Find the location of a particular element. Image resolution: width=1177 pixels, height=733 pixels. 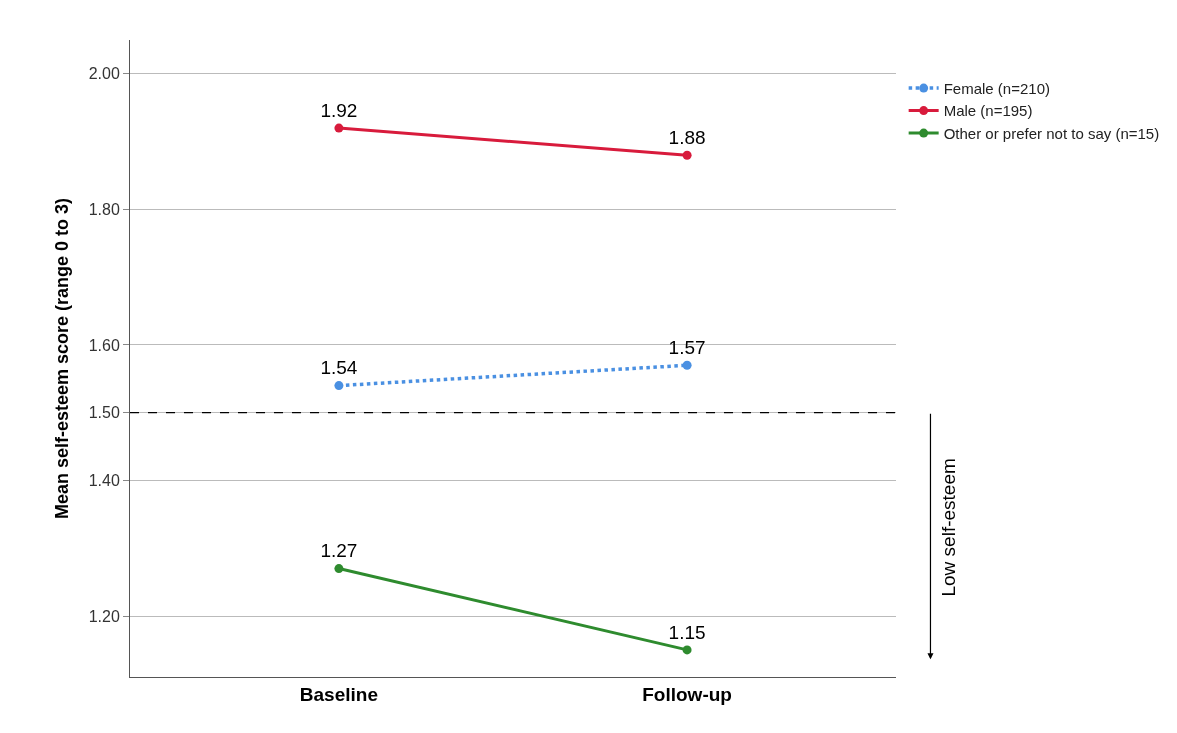

text: 1.80 is located at coordinates (104, 210).